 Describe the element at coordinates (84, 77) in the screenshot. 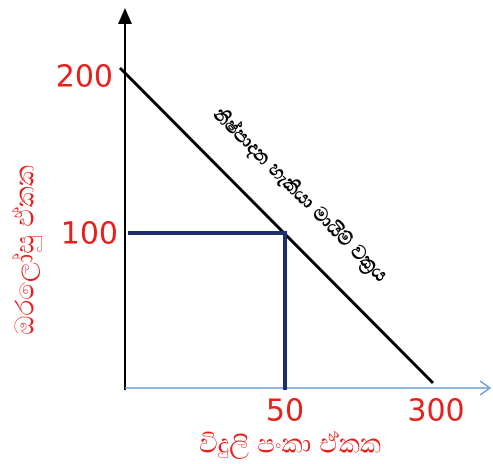

I see `y-tick-label: 200` at that location.